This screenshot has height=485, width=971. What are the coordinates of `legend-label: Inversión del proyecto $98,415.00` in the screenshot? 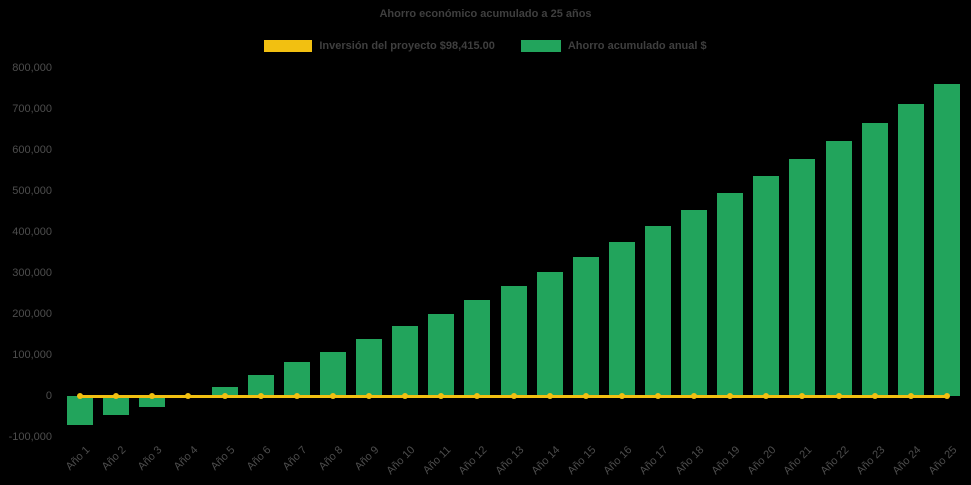 It's located at (407, 46).